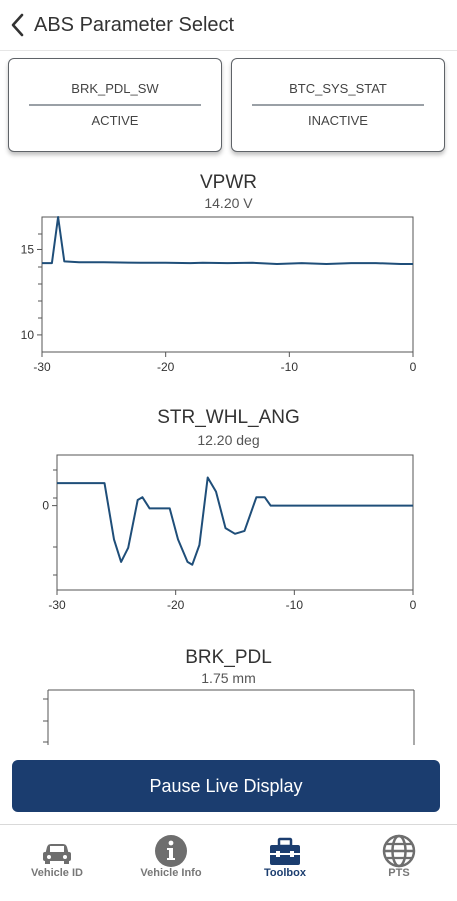  I want to click on y-tick-label: 10, so click(28, 335).